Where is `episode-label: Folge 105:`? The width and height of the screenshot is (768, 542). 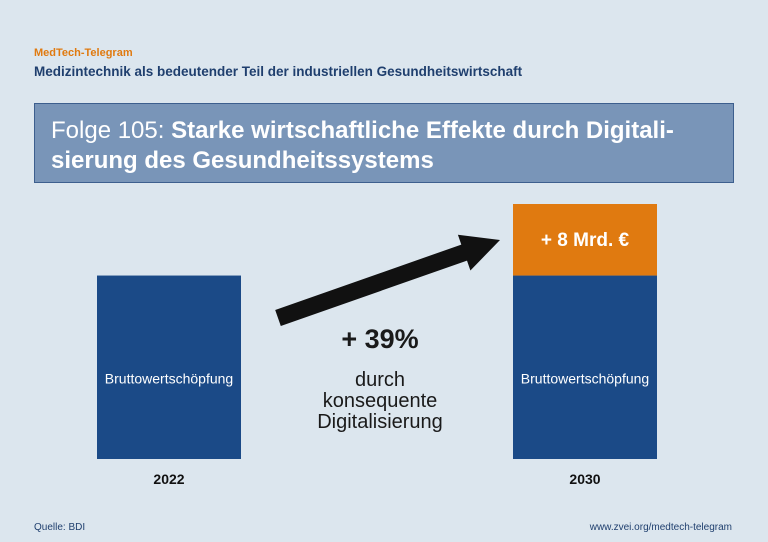 episode-label: Folge 105: is located at coordinates (108, 130).